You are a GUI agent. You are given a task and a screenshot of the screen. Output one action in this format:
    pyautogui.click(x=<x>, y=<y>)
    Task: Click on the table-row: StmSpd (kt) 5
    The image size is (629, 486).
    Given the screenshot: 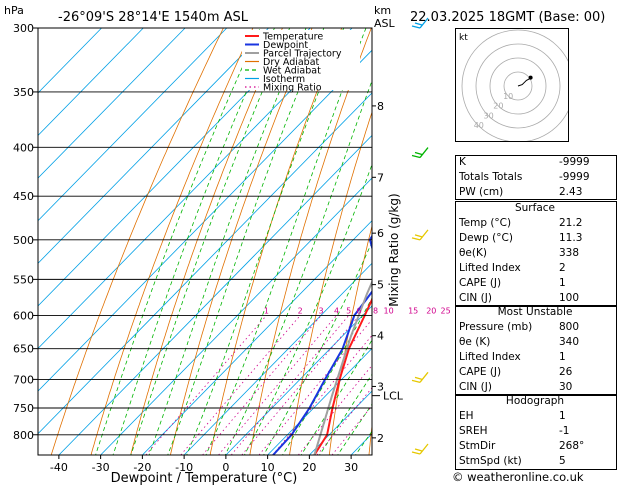 What is the action you would take?
    pyautogui.click(x=535, y=461)
    